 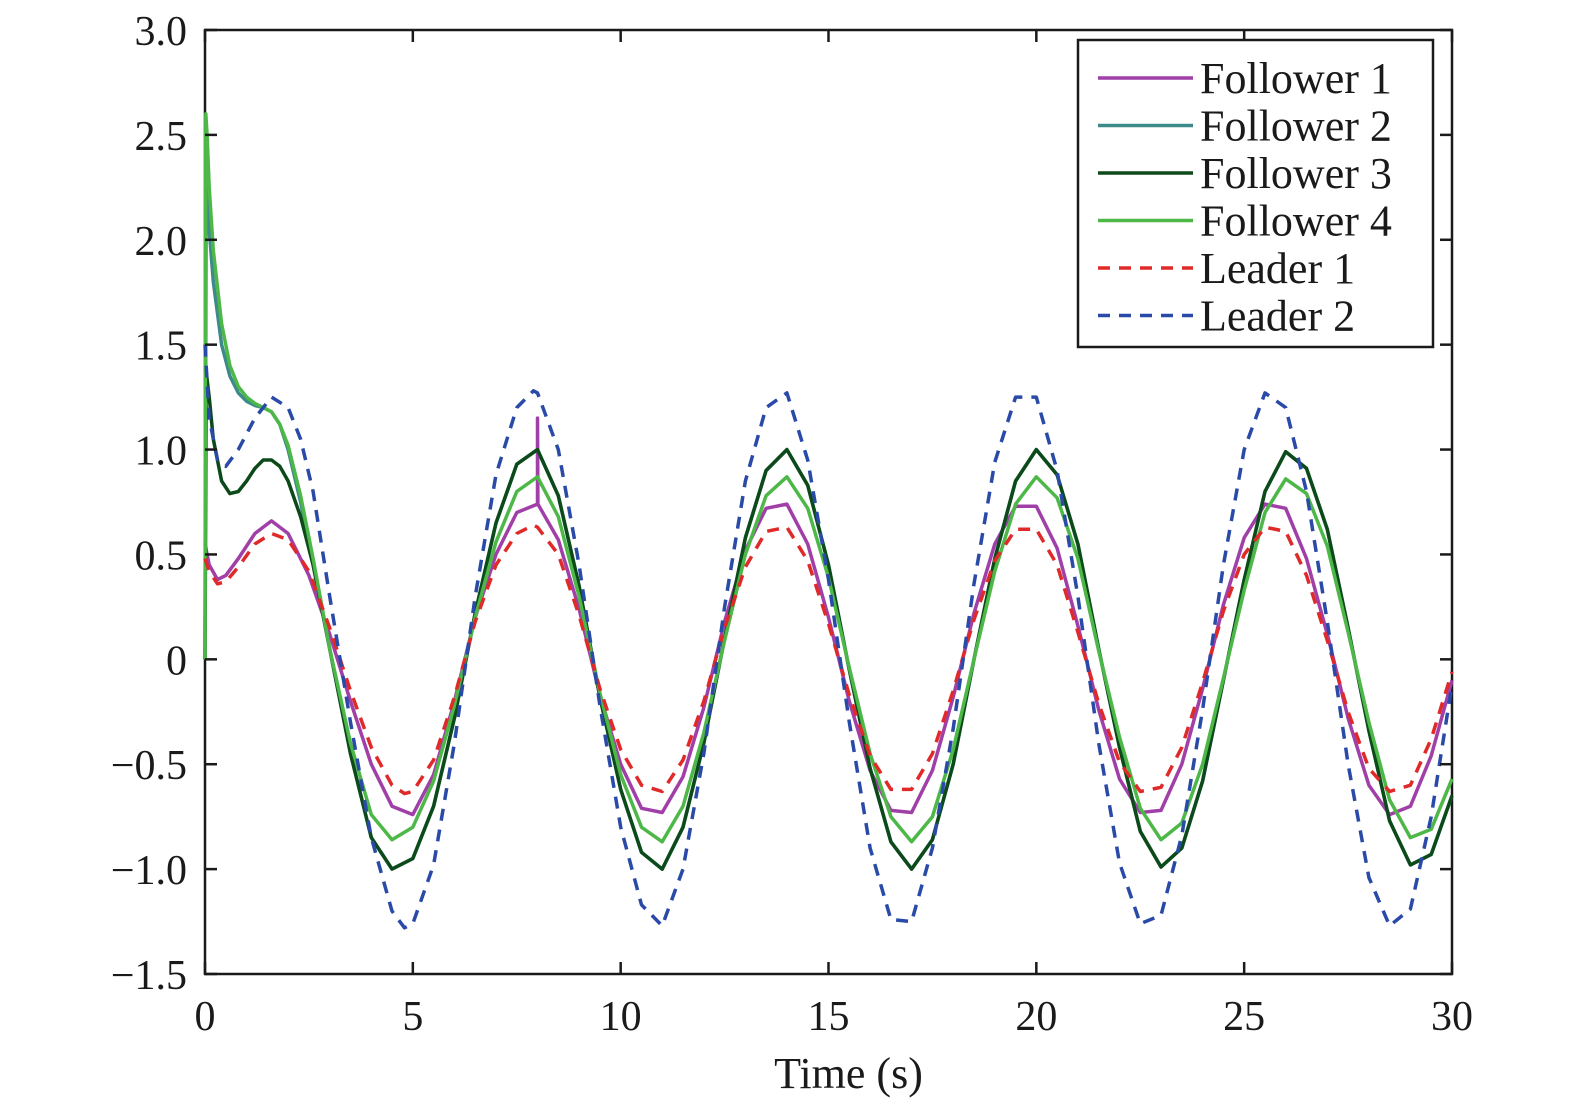 I want to click on y-tick-label: 0, so click(x=176, y=661).